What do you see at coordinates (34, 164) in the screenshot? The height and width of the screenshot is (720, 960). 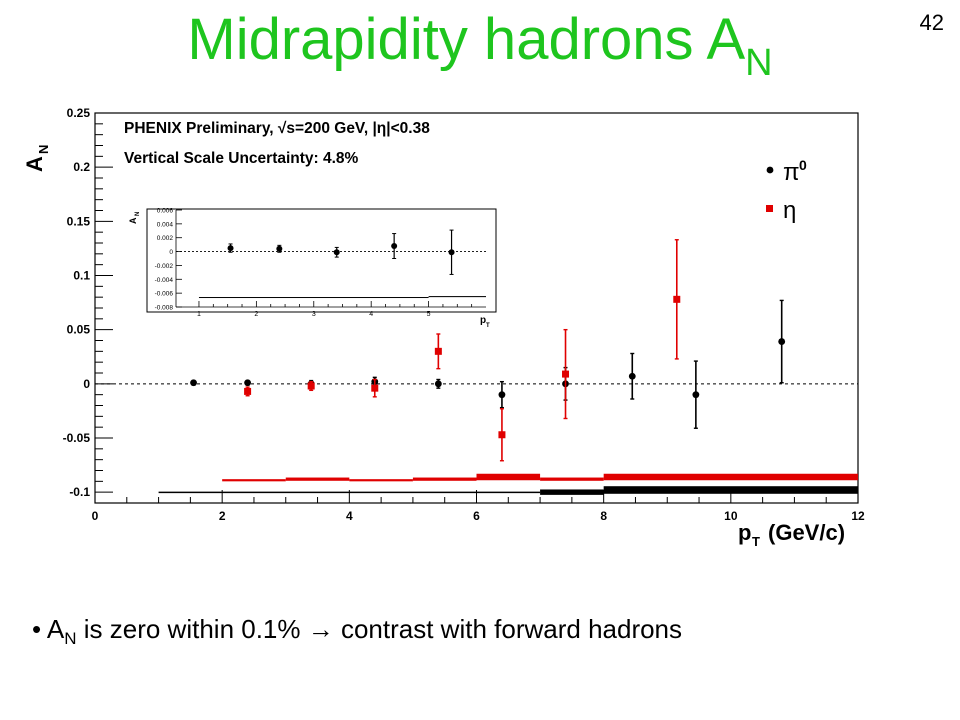 I see `y-axis-label-main: A` at bounding box center [34, 164].